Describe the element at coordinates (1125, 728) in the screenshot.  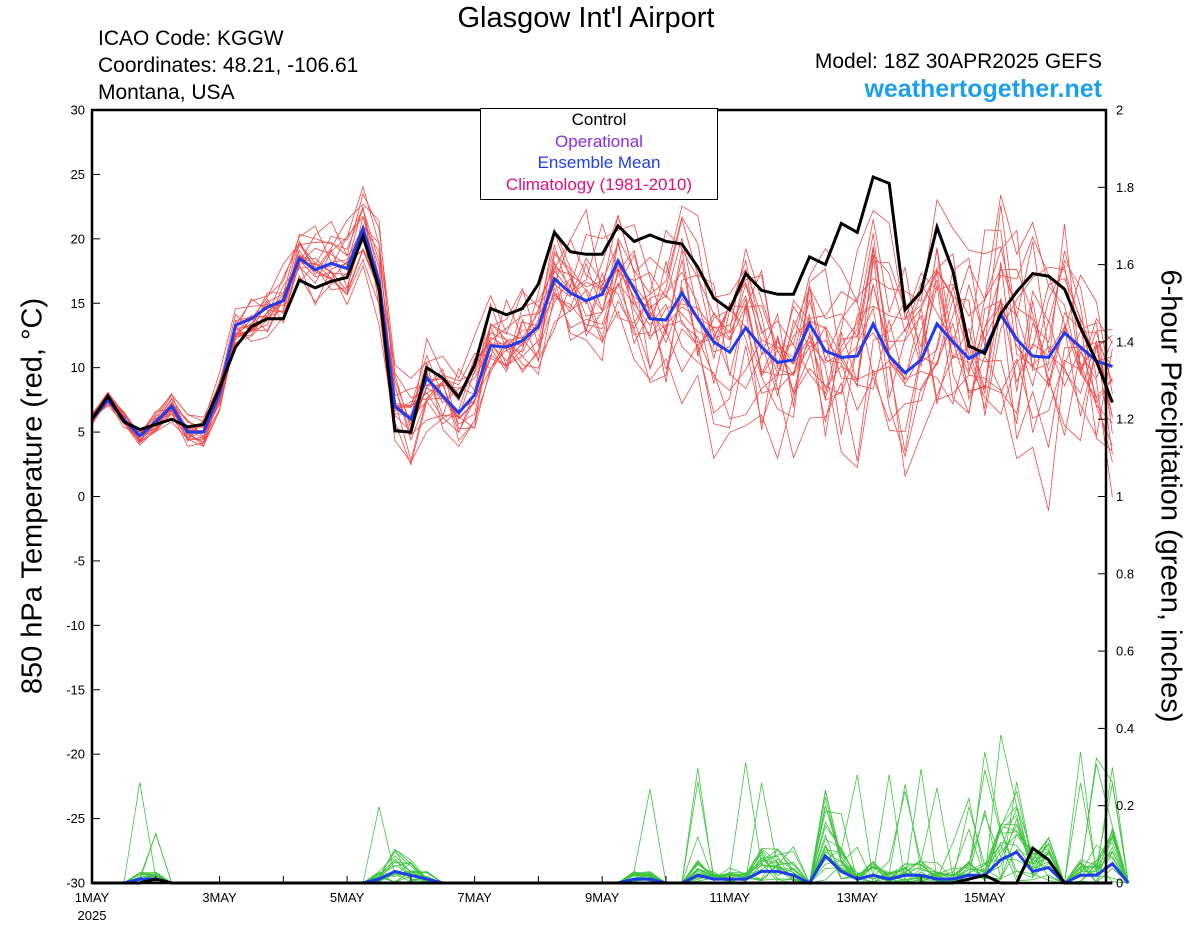
I see `y-right-tick-label: 0.4` at that location.